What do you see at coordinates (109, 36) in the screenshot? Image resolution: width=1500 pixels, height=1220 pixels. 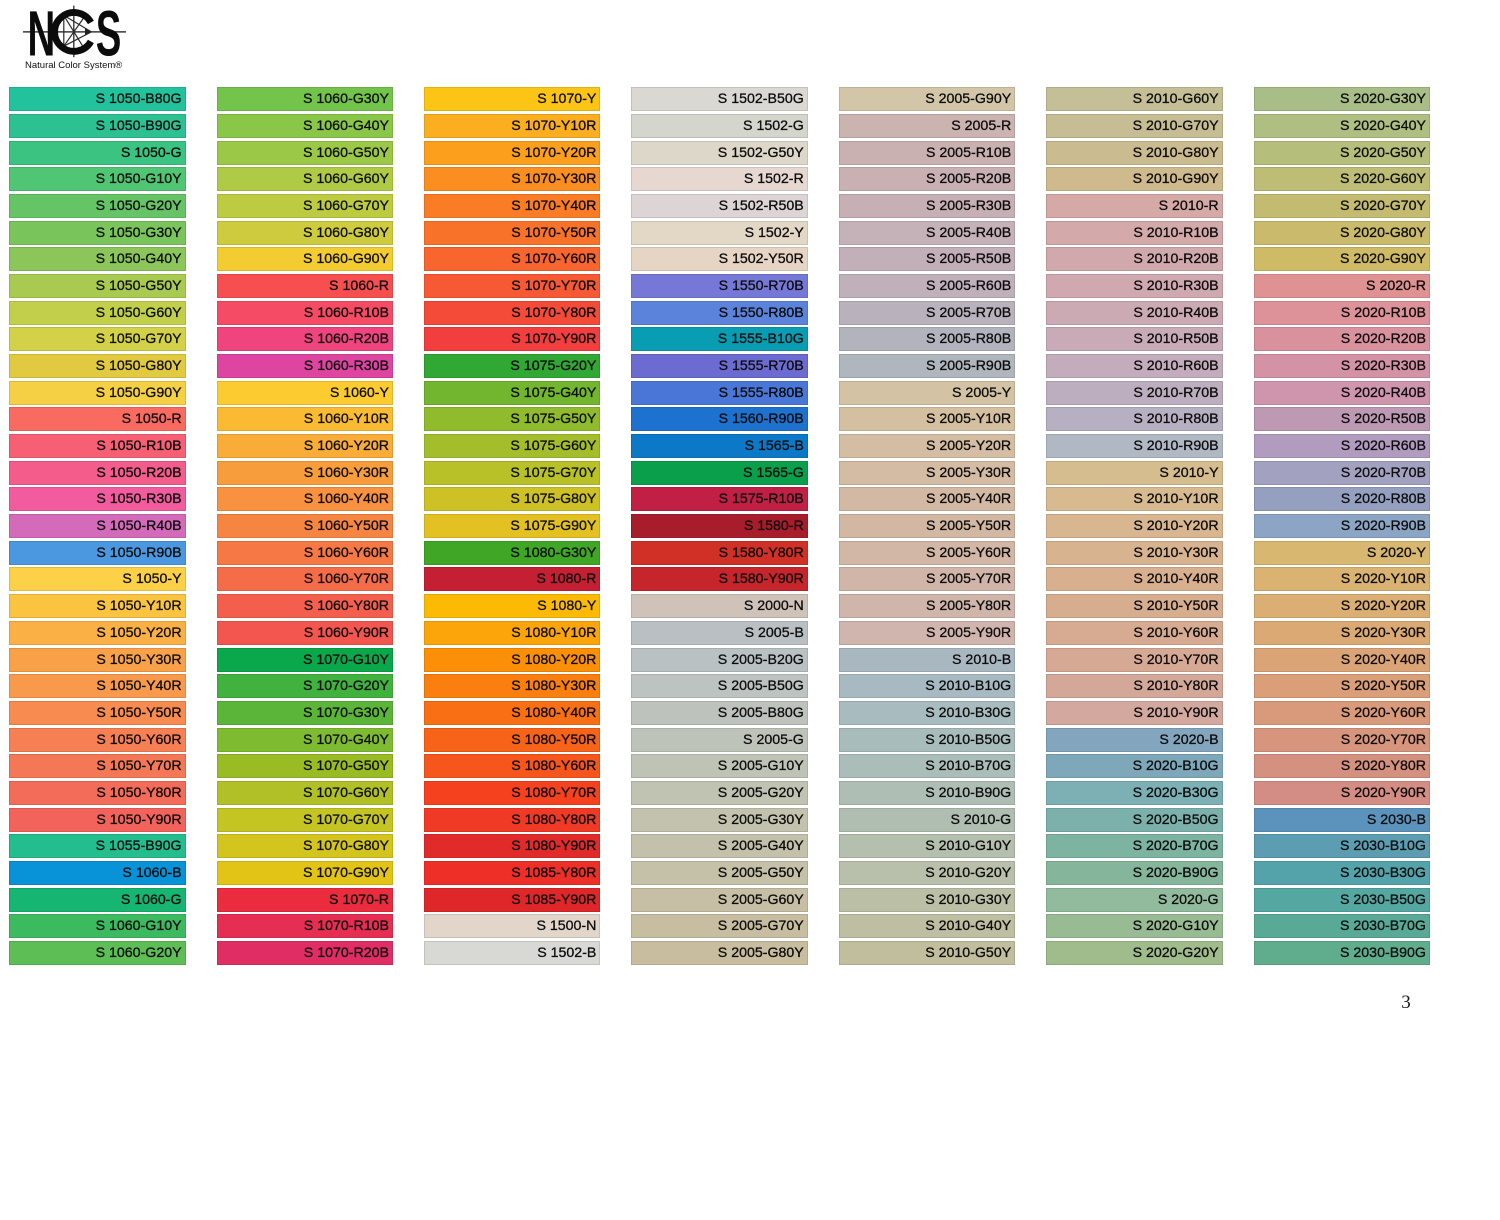 I see `svg-text: S` at bounding box center [109, 36].